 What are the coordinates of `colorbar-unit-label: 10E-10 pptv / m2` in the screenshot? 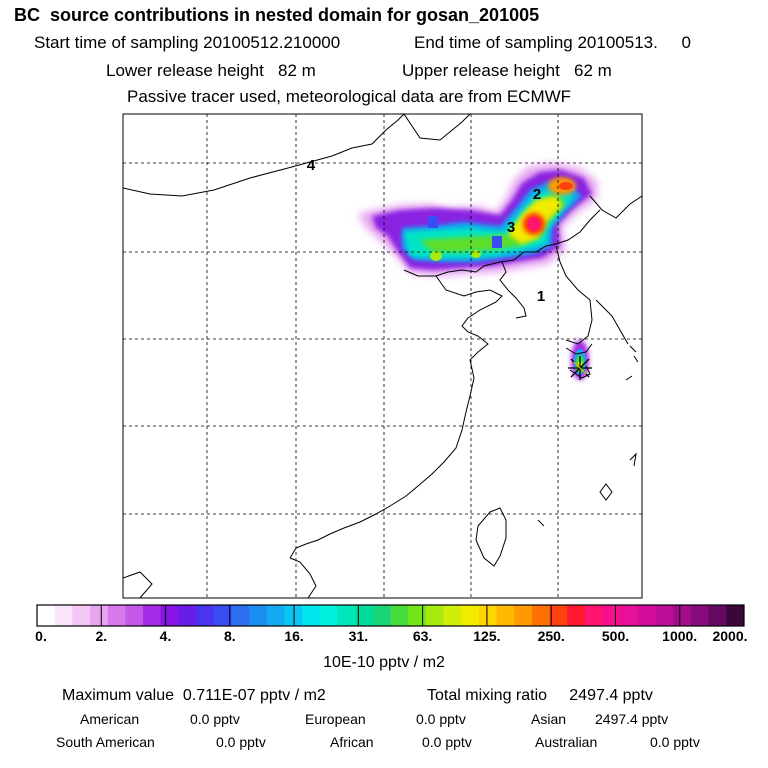 It's located at (384, 662).